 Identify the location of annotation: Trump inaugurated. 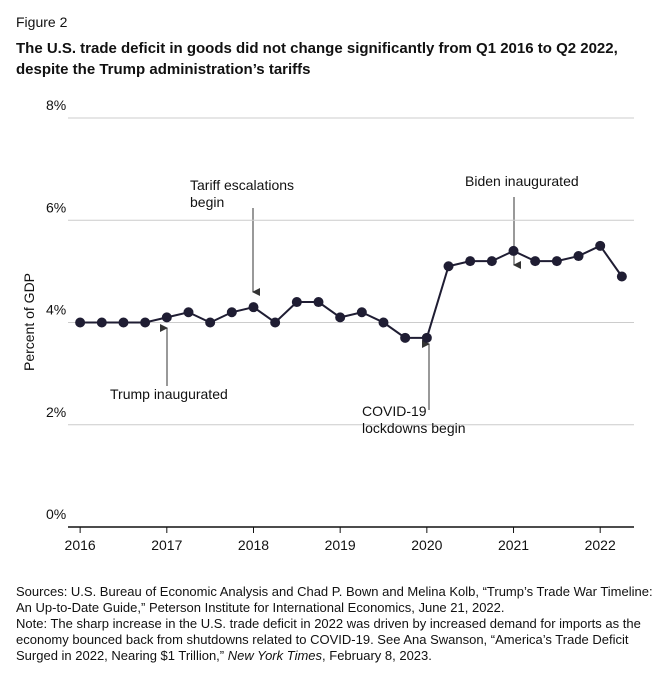
(169, 394).